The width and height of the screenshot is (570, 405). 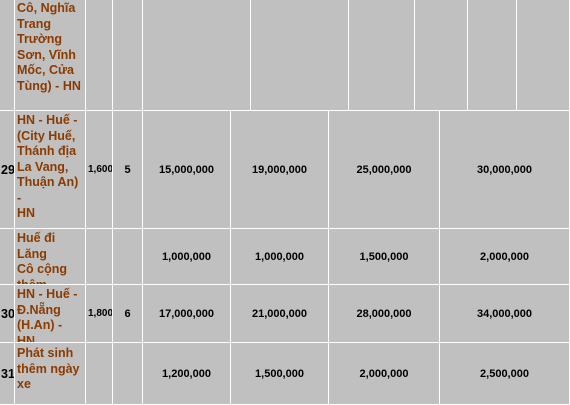 What do you see at coordinates (384, 374) in the screenshot?
I see `price-cell-3: 2,000,000` at bounding box center [384, 374].